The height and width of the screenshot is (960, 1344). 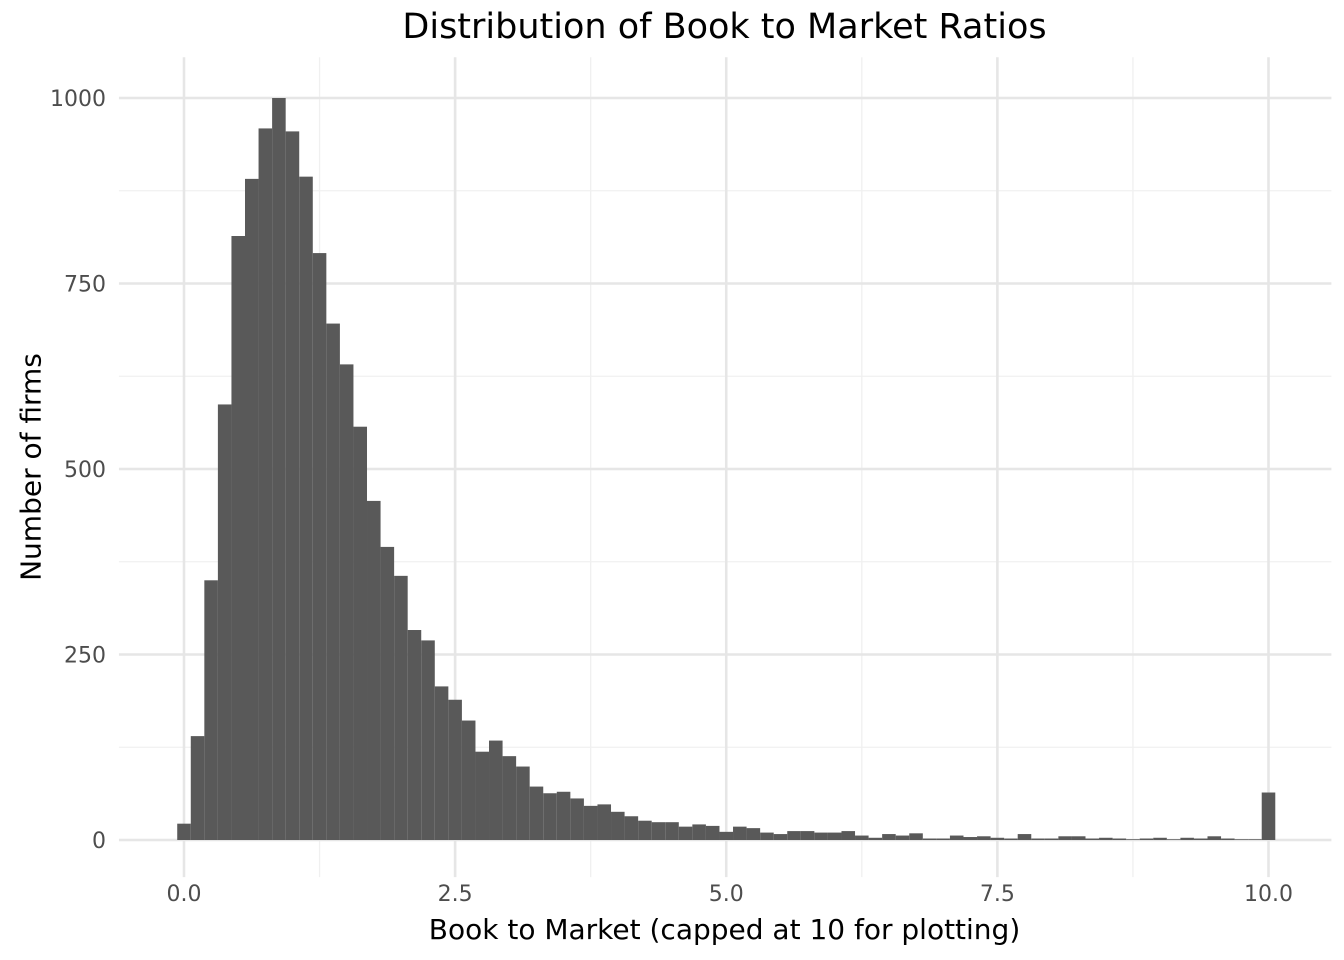 What do you see at coordinates (85, 656) in the screenshot?
I see `y-tick-label: 250` at bounding box center [85, 656].